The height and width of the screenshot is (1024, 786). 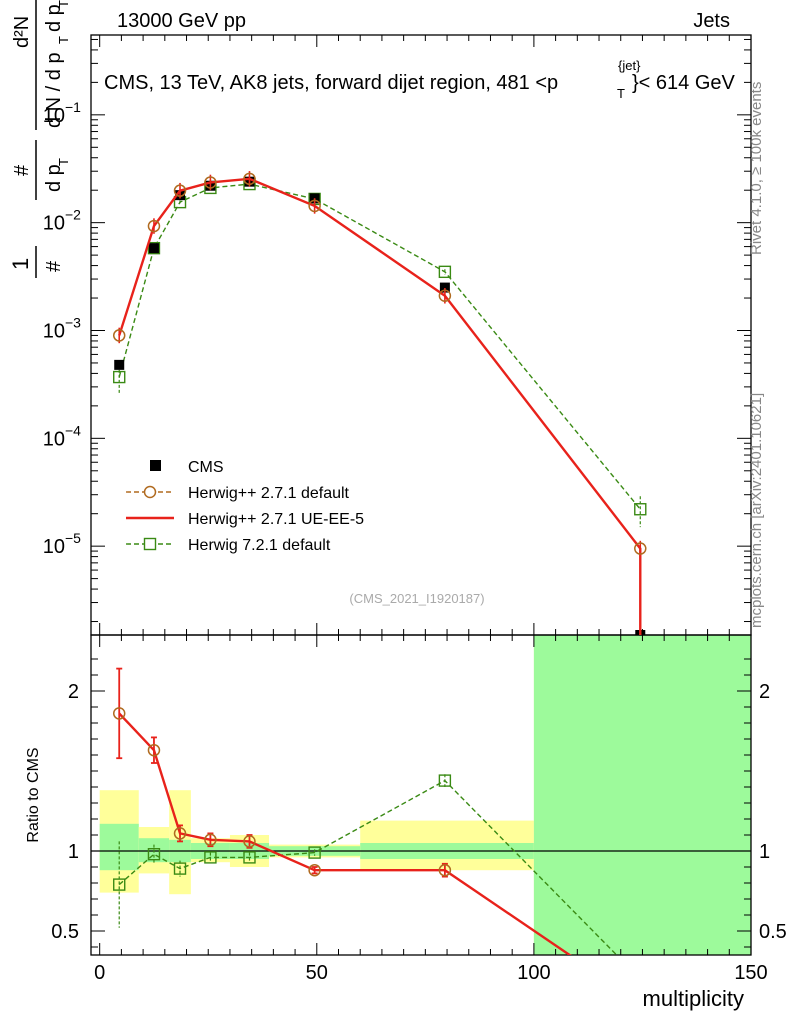 I want to click on plot-title-sup: {jet}, so click(x=629, y=65).